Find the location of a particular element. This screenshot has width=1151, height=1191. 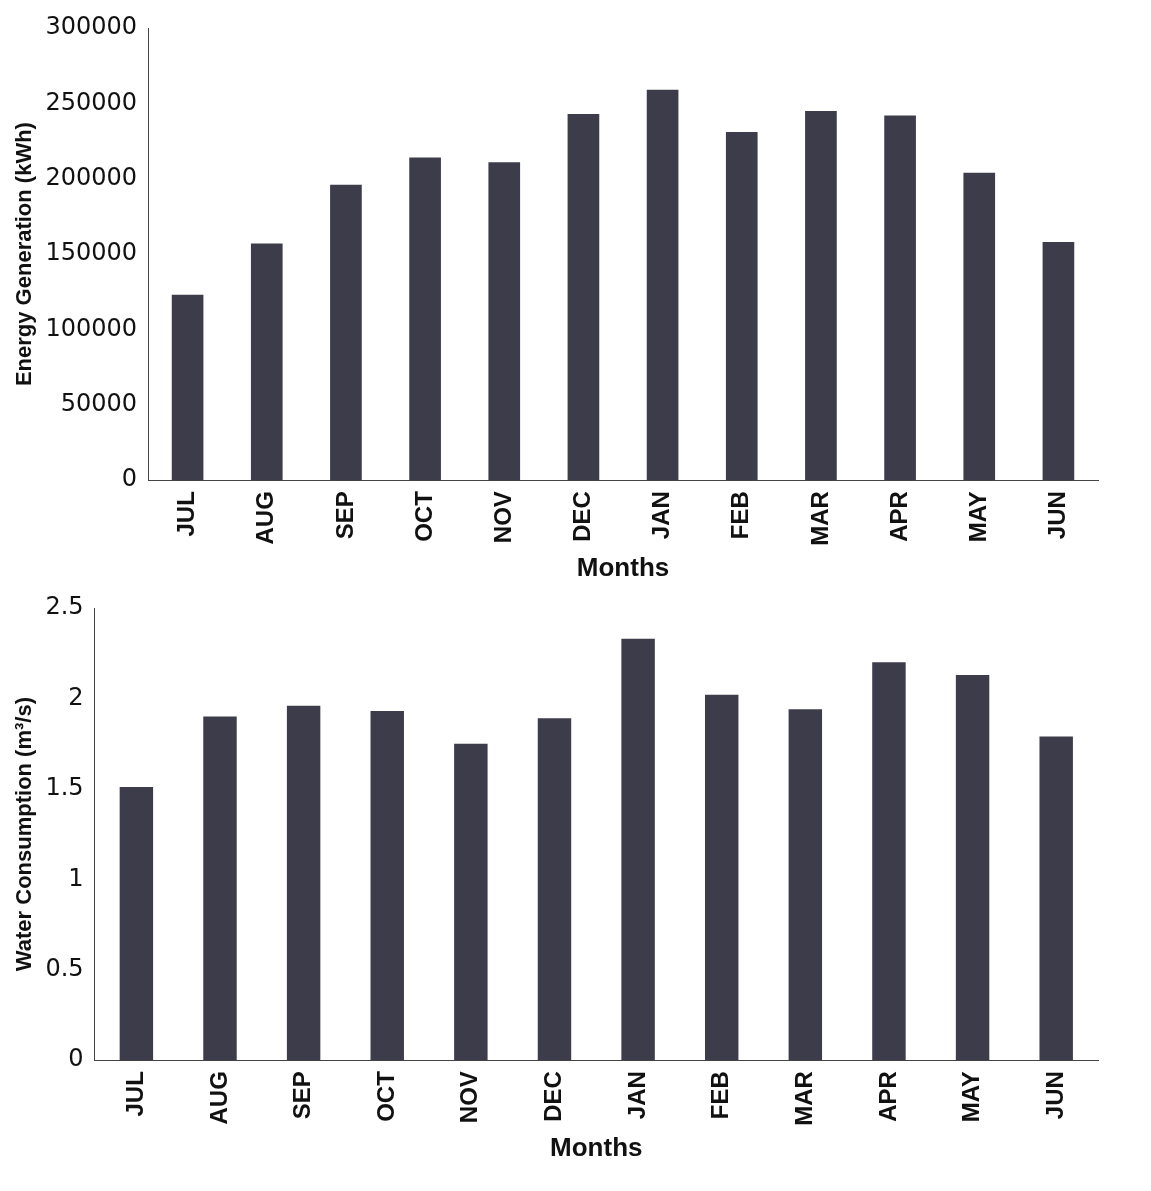

y-axis-title: Water Consumption (m³/s) is located at coordinates (24, 834).